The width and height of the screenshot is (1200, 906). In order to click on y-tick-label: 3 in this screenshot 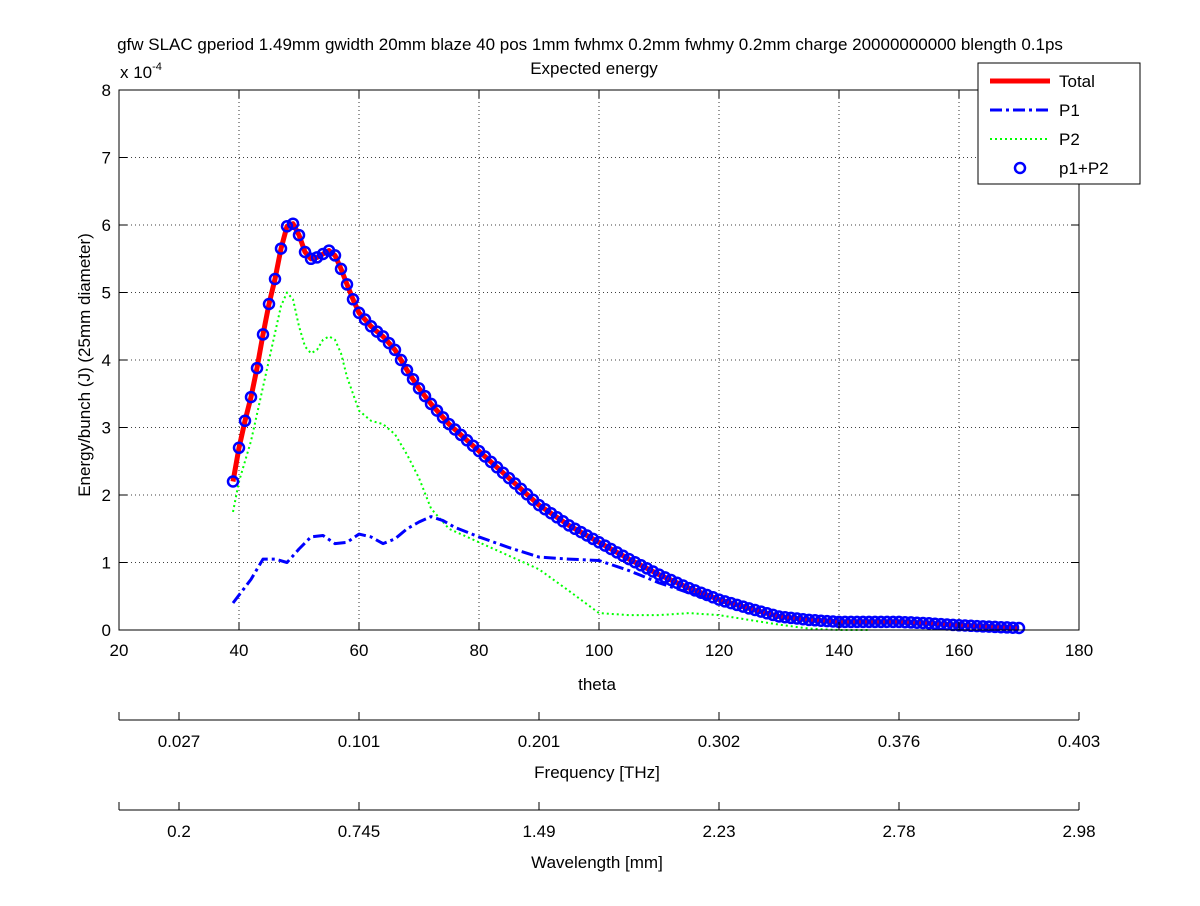, I will do `click(106, 428)`.